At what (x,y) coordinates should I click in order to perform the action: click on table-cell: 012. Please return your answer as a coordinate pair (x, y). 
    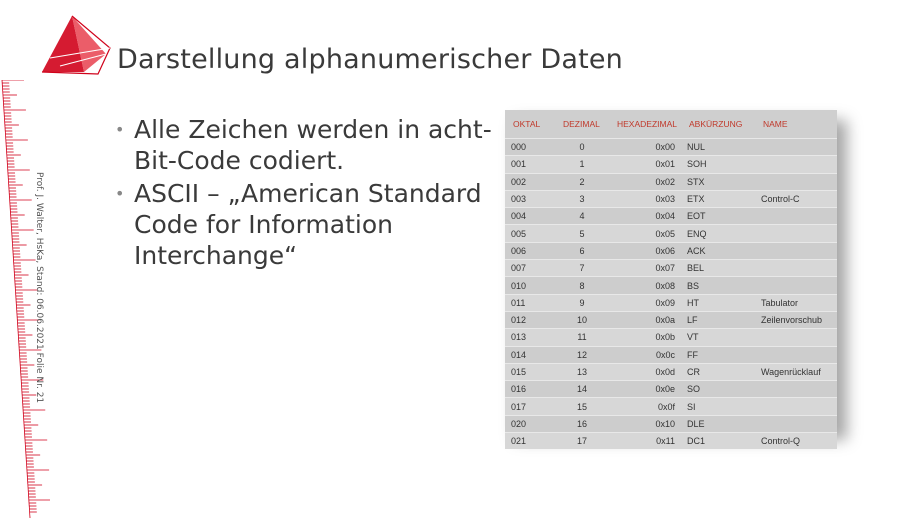
    Looking at the image, I should click on (530, 319).